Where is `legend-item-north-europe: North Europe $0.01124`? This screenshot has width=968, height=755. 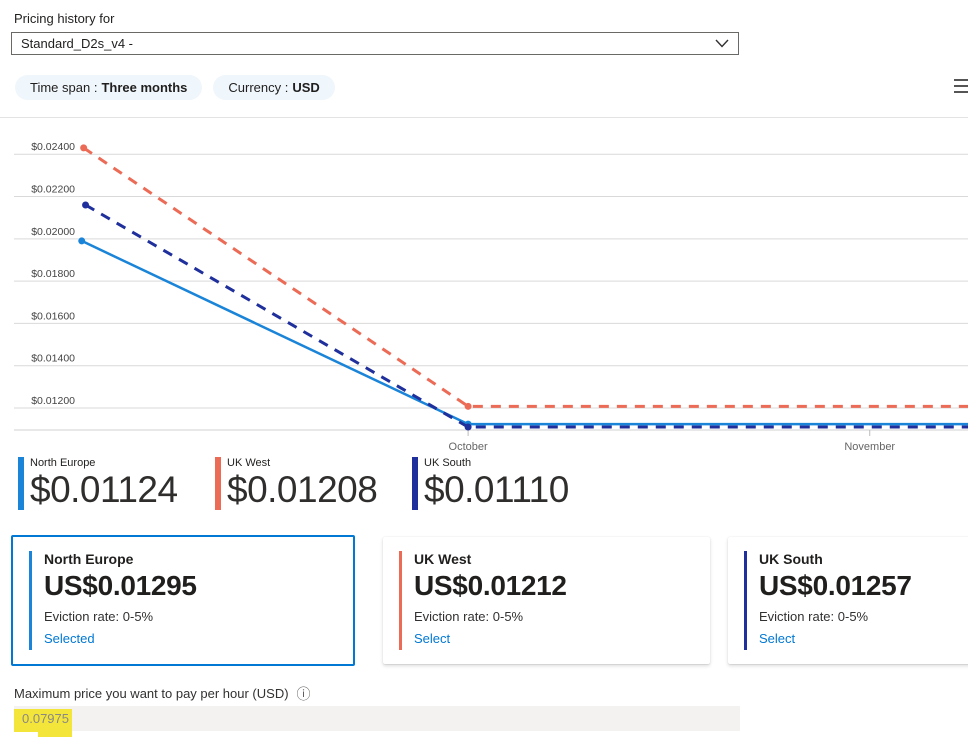 legend-item-north-europe: North Europe $0.01124 is located at coordinates (98, 483).